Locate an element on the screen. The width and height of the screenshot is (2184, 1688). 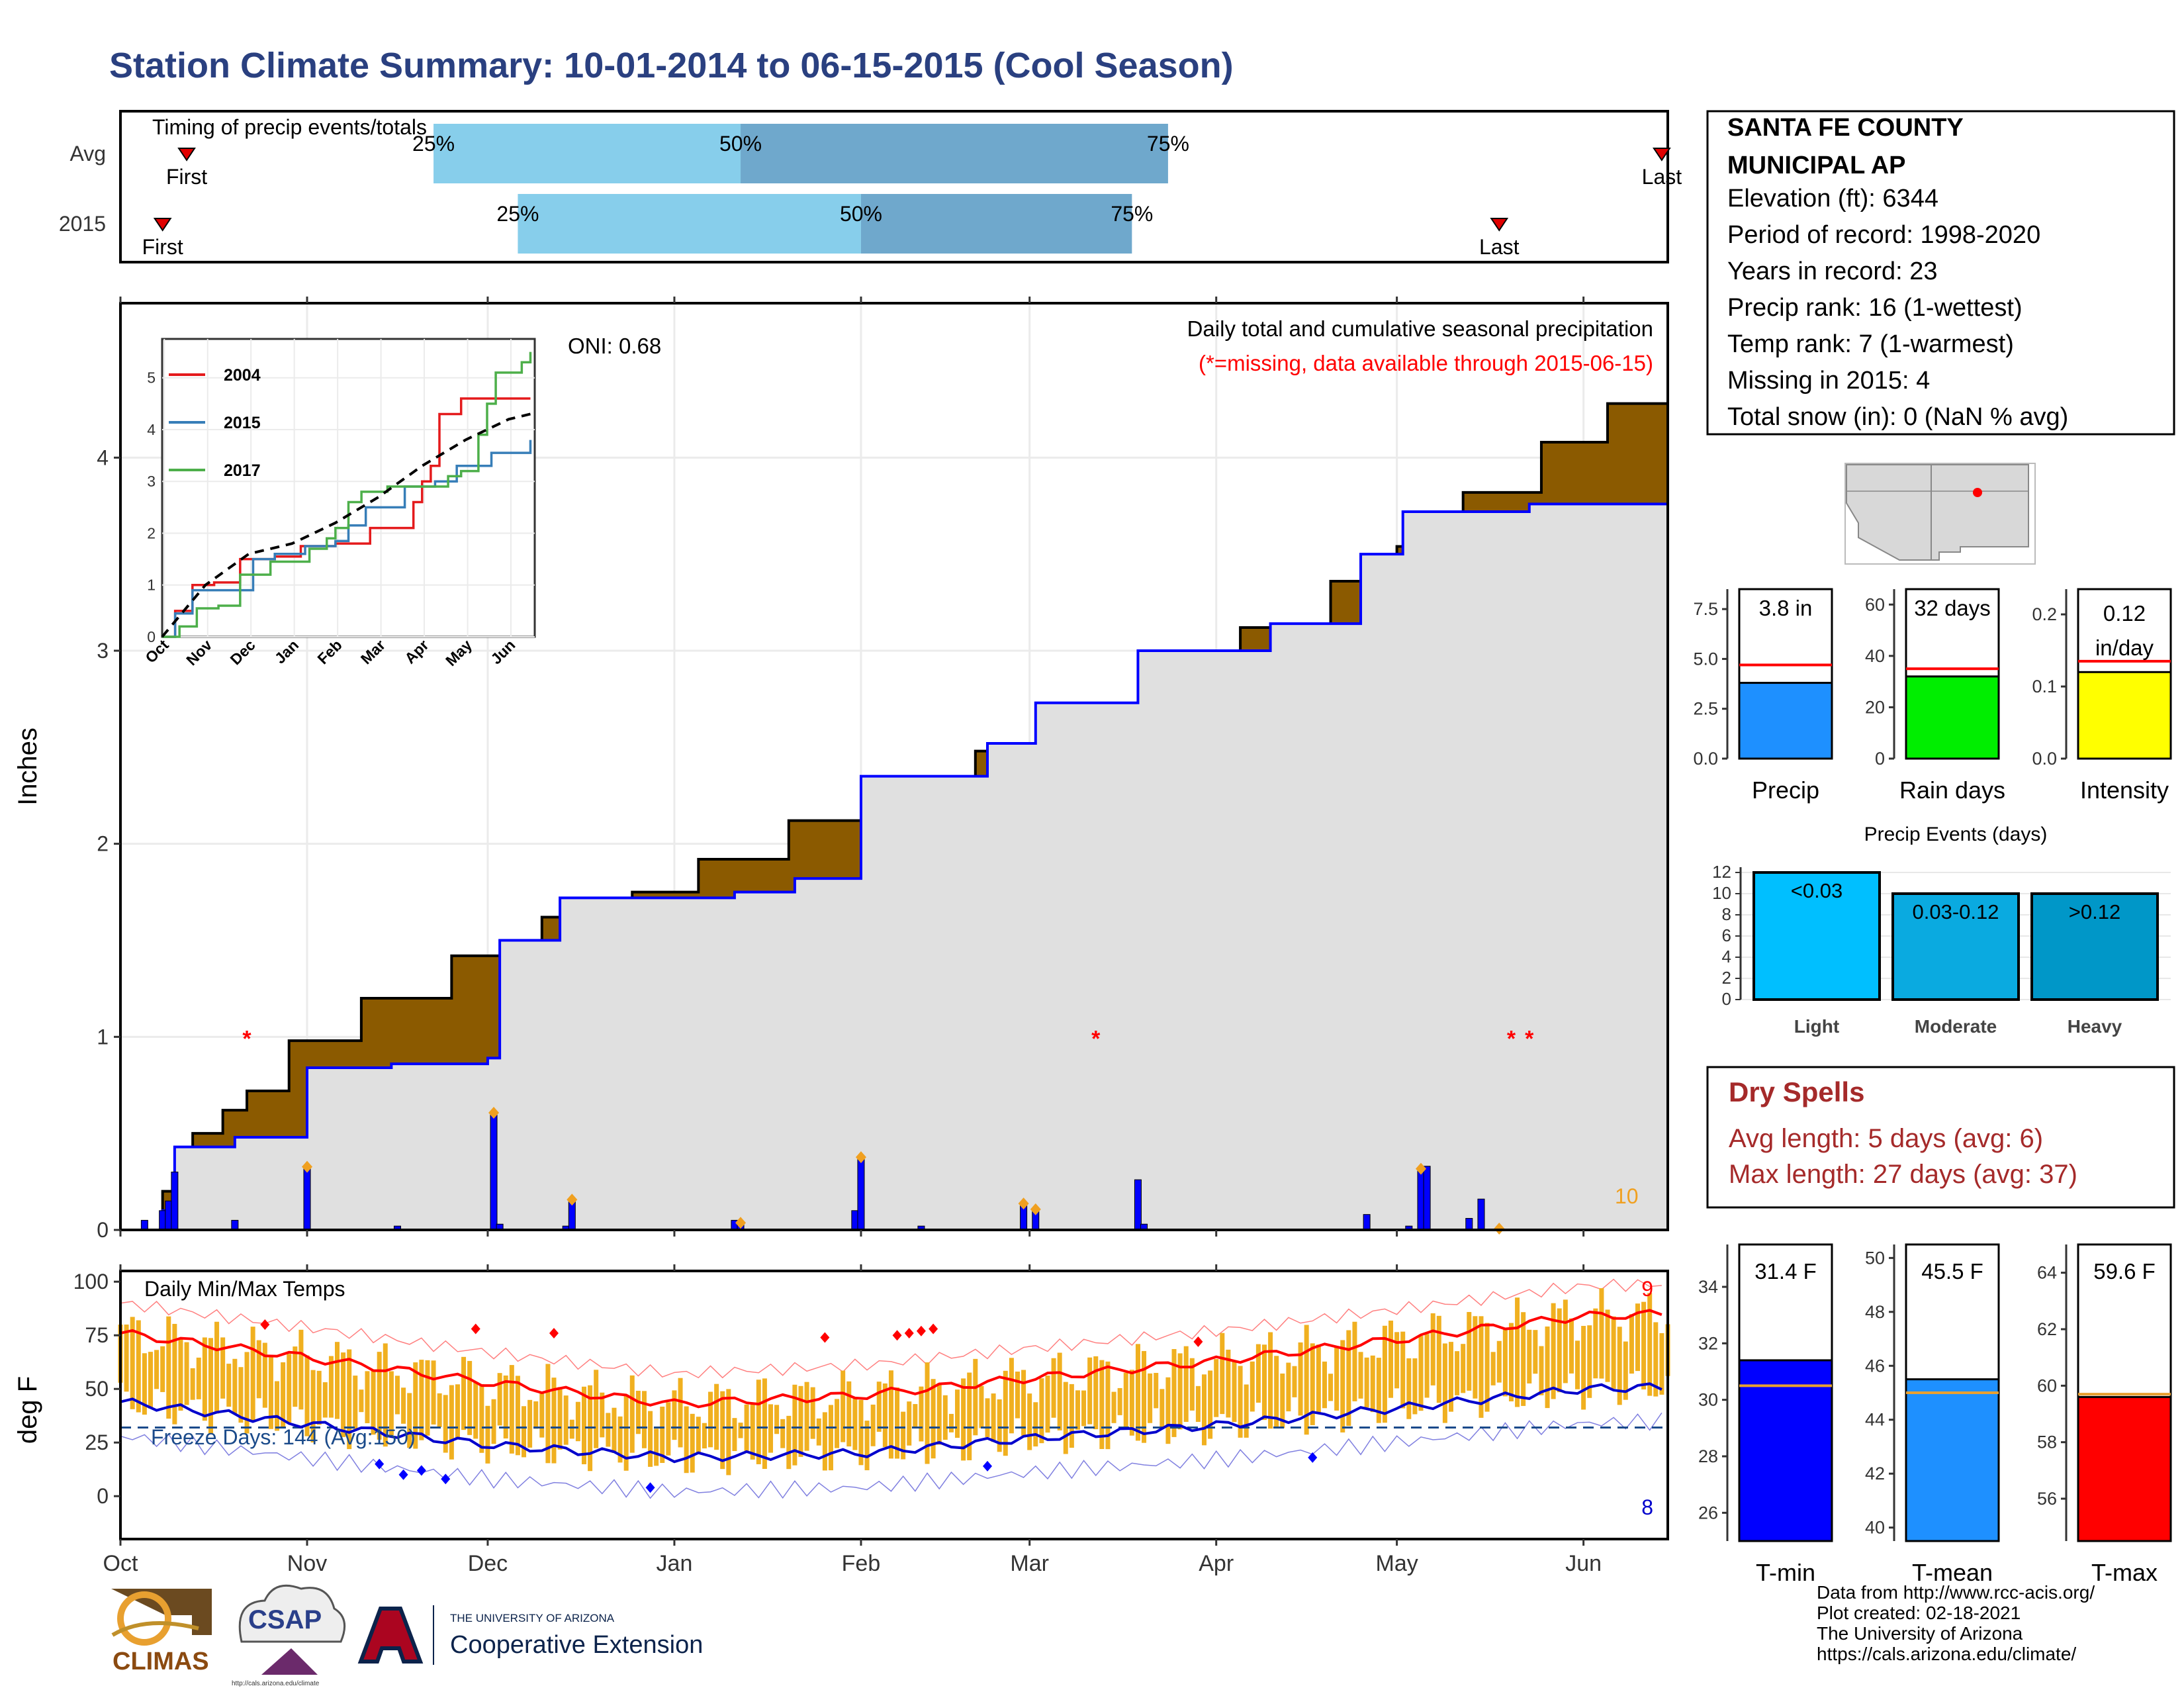
month-label: Dec is located at coordinates (488, 1563).